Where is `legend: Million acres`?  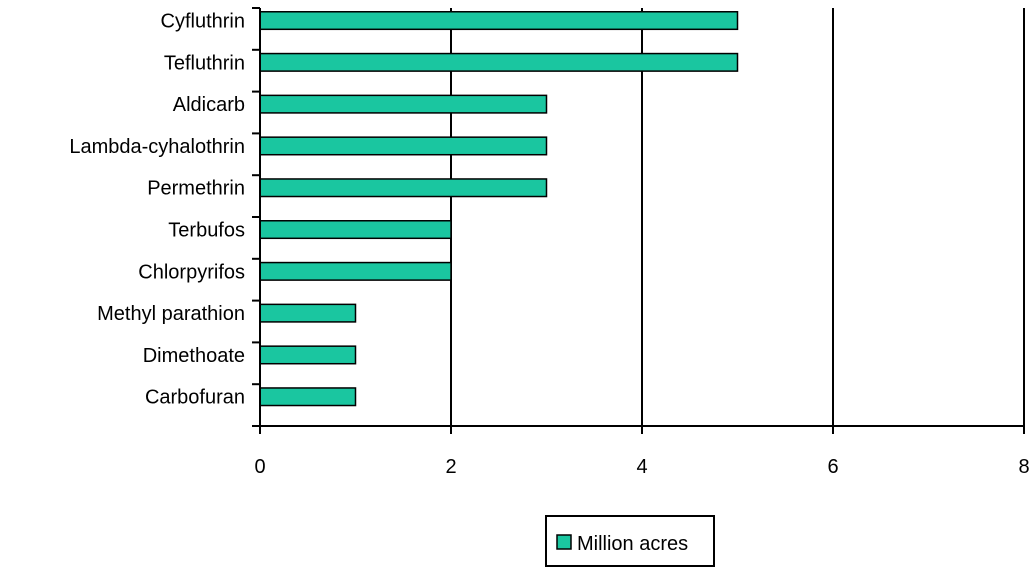
legend: Million acres is located at coordinates (630, 541).